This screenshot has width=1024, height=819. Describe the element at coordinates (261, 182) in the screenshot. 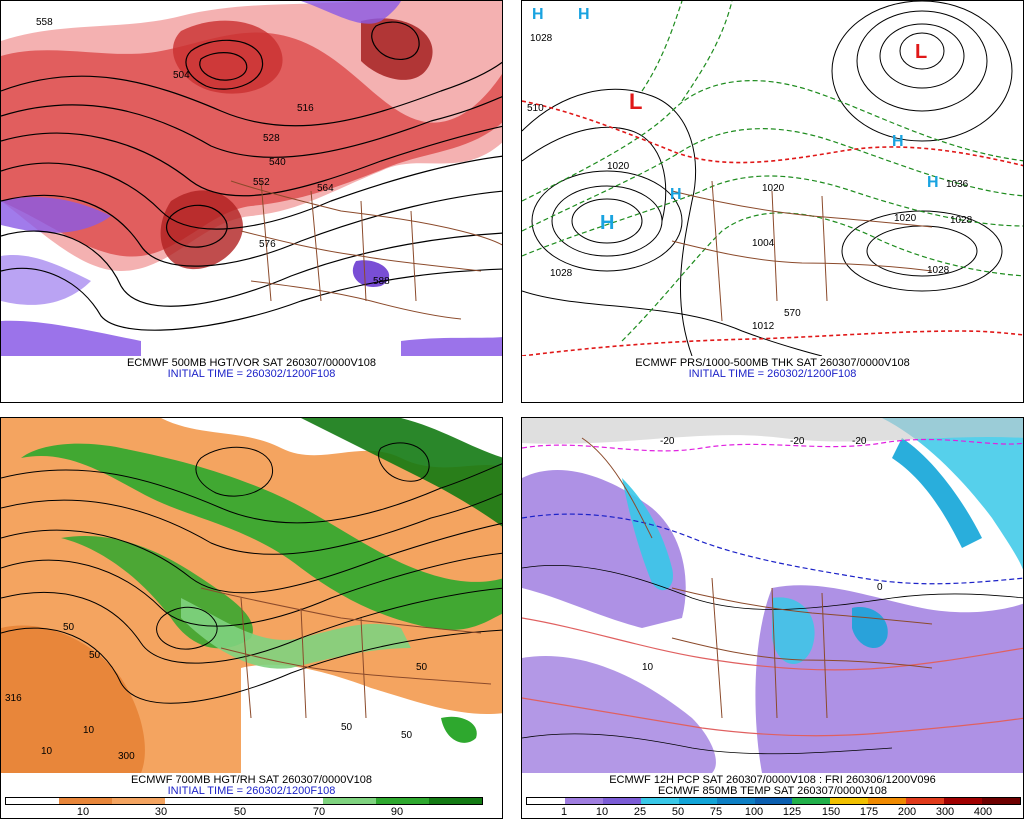

I see `contour-label: 552` at that location.